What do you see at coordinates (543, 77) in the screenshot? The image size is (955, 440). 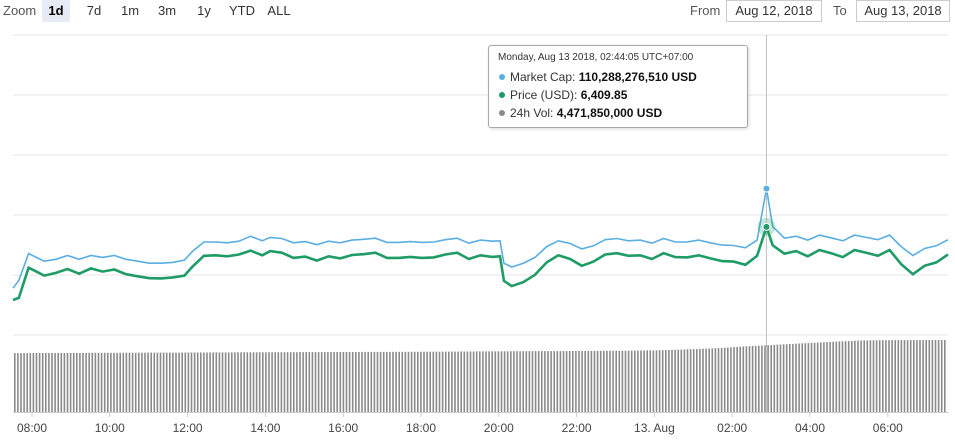 I see `tooltip-market-cap-label: Market Cap:` at bounding box center [543, 77].